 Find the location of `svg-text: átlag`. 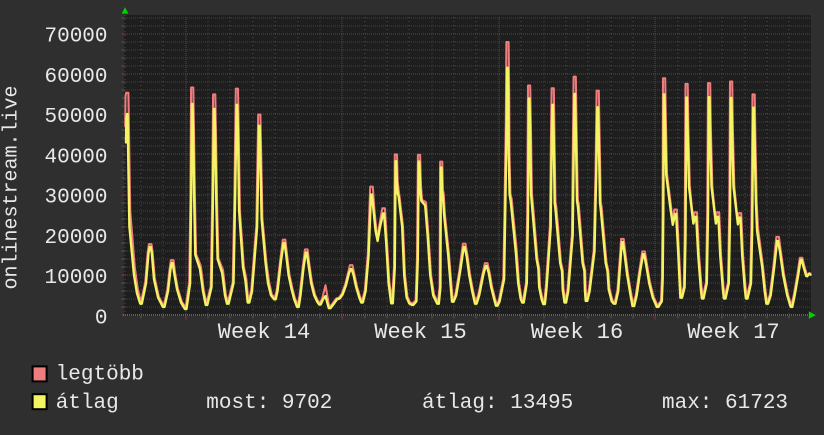

svg-text: átlag is located at coordinates (87, 403).